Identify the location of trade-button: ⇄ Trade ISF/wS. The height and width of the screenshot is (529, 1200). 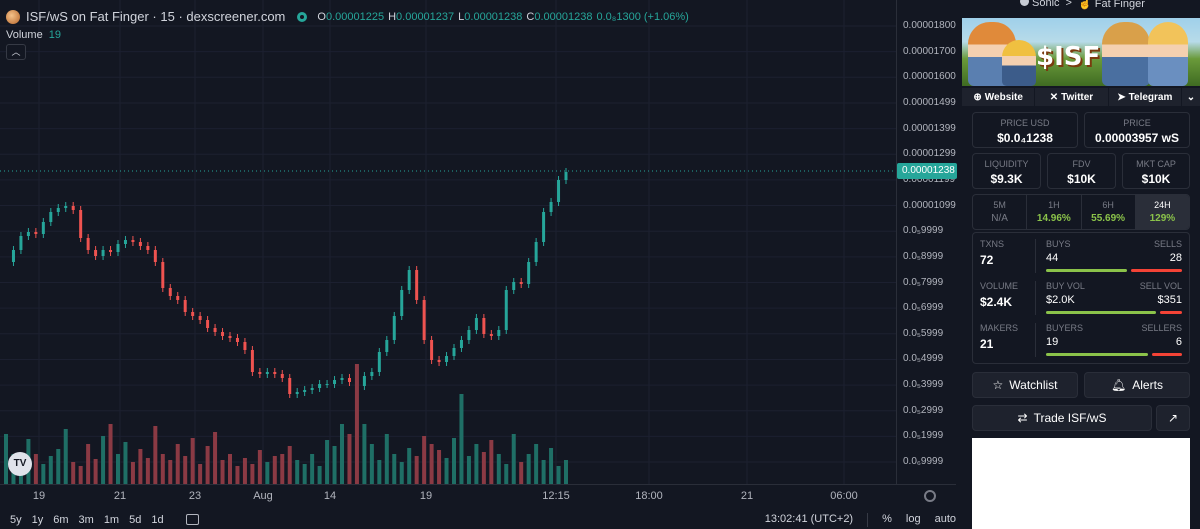
(1062, 418).